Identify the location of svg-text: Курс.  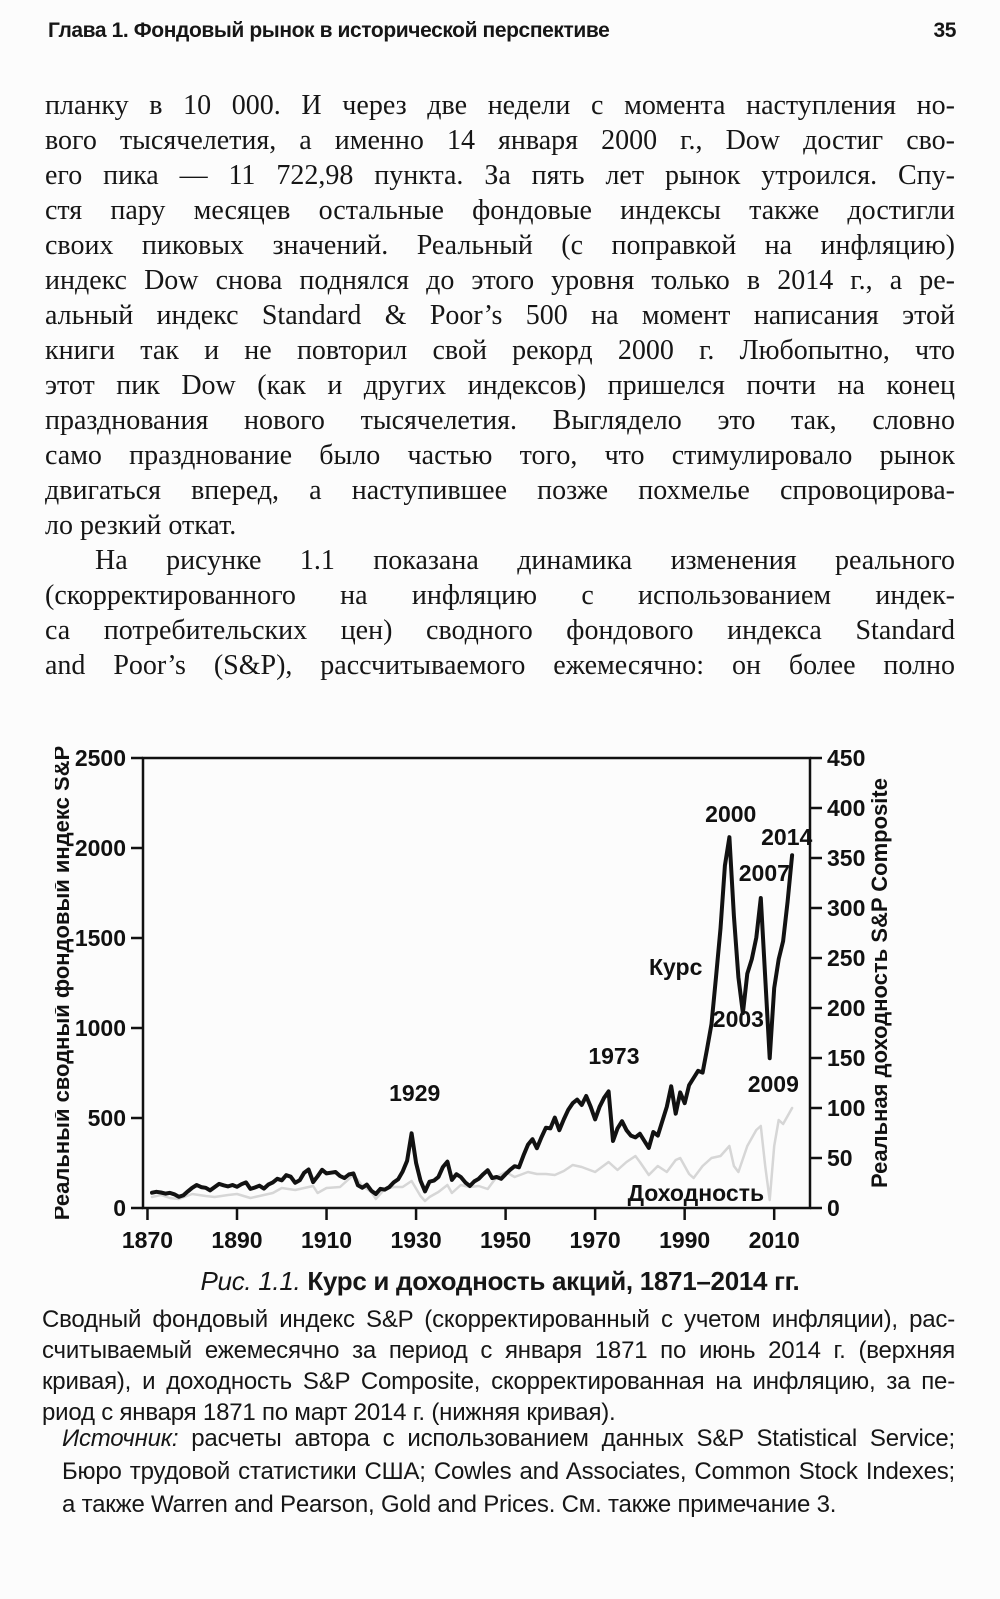
(676, 967).